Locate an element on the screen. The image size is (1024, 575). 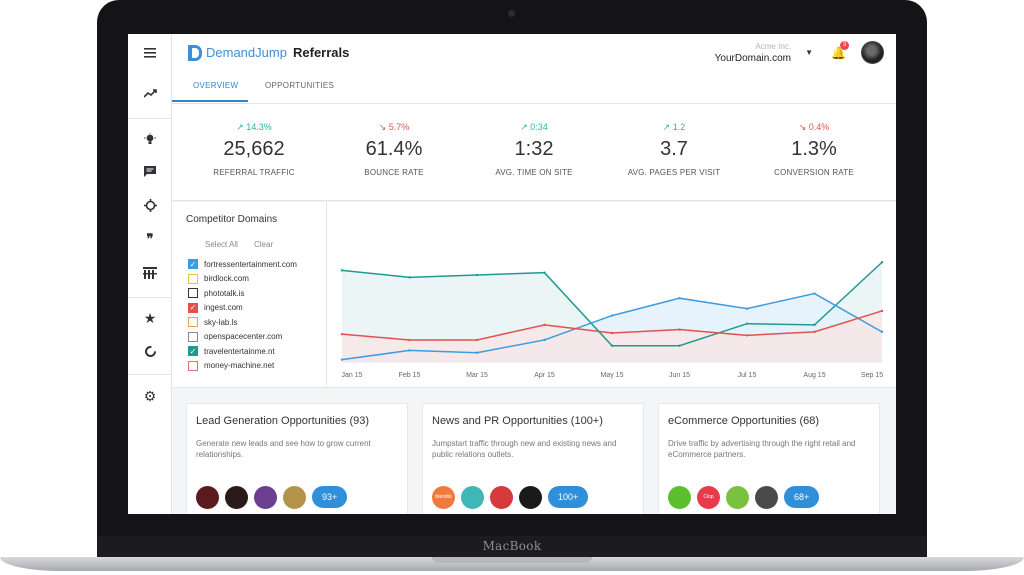
competitor-item: ✓ ingest.com is located at coordinates (215, 308).